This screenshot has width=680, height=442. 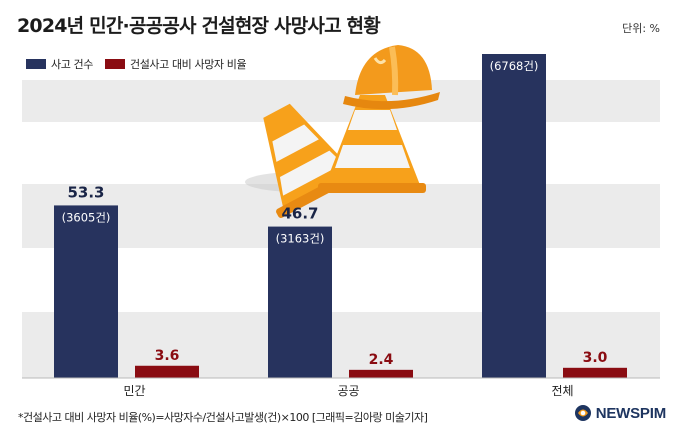 I want to click on legend-swatch-ratio, so click(x=114, y=64).